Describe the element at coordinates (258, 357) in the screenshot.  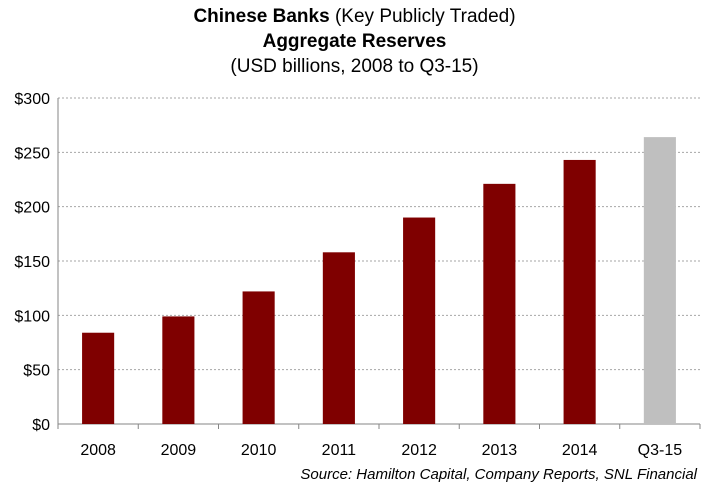
I see `bar-2010` at that location.